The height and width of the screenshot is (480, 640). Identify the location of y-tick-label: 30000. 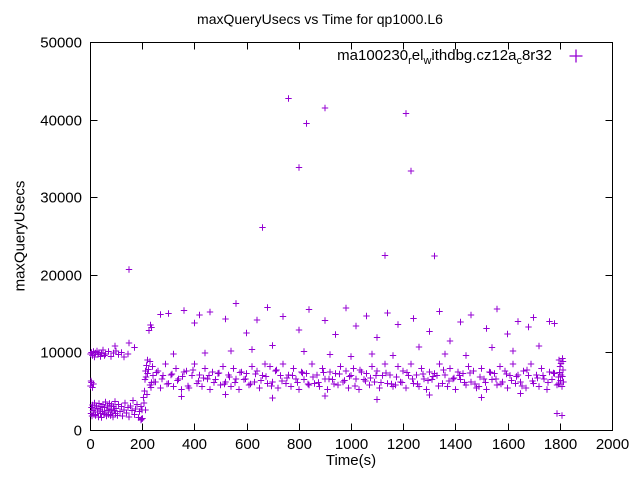
(61, 198).